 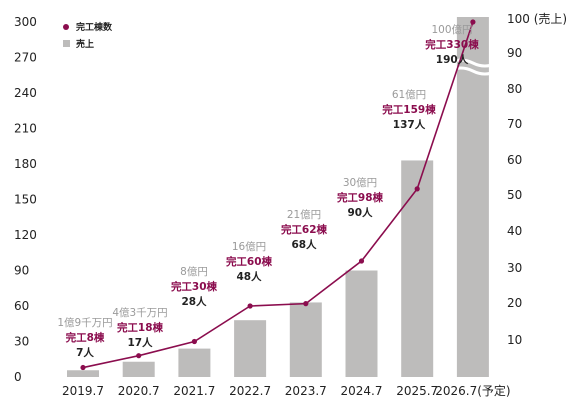 I want to click on right-tick-label: 30, so click(x=514, y=268).